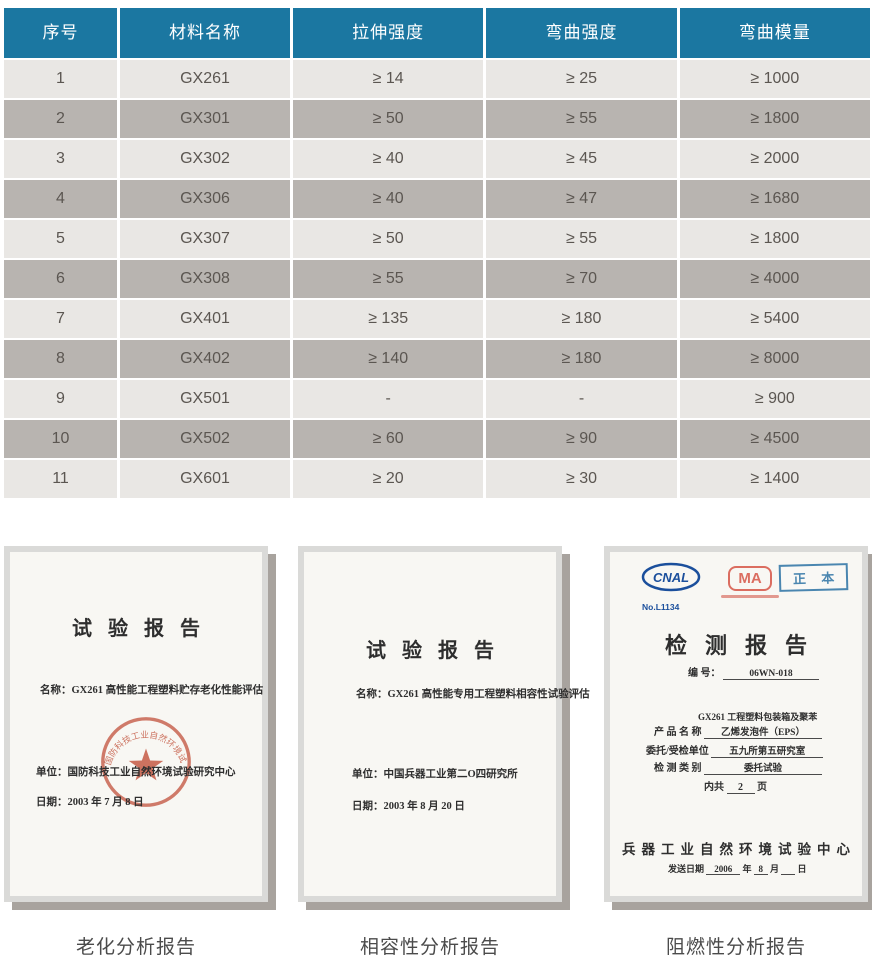 Image resolution: width=872 pixels, height=969 pixels. Describe the element at coordinates (205, 33) in the screenshot. I see `table-header-cell-1: 材料名称` at that location.